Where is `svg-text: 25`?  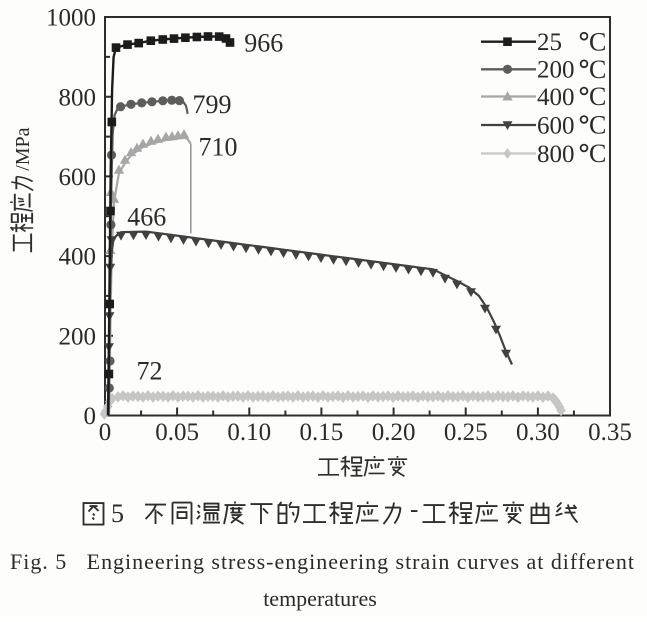
svg-text: 25 is located at coordinates (549, 42).